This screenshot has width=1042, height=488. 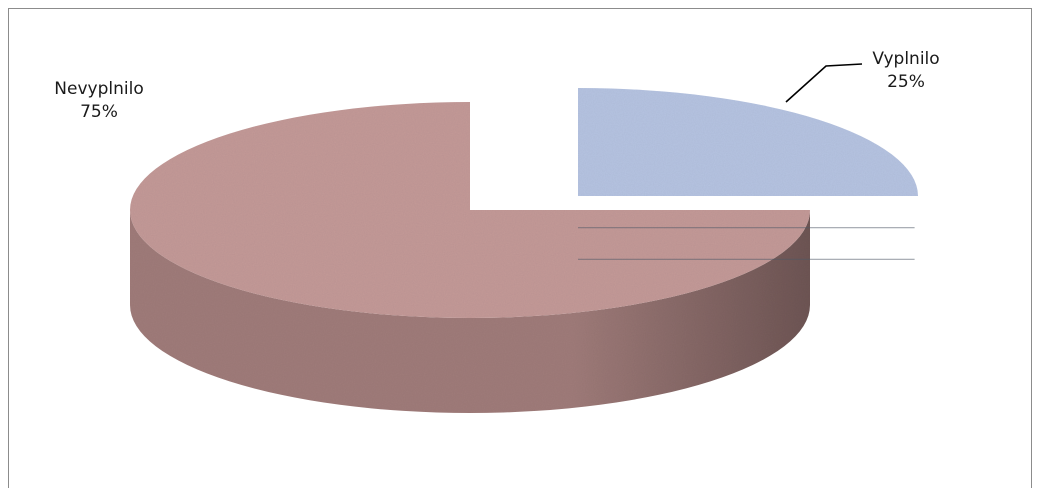 What do you see at coordinates (99, 89) in the screenshot?
I see `label-nevyplnilo-name: Nevyplnilo` at bounding box center [99, 89].